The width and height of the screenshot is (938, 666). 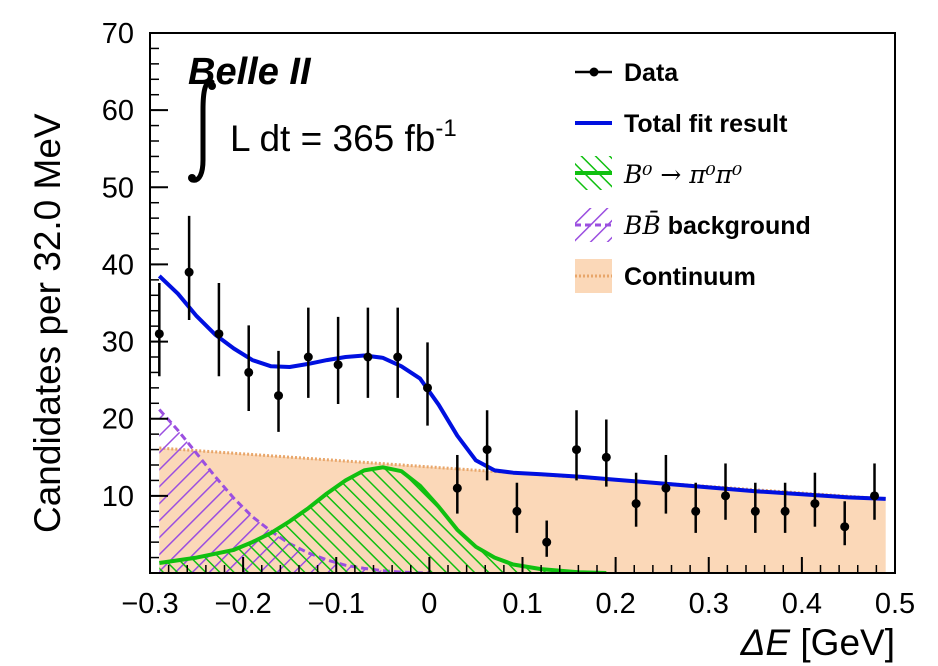 I want to click on y-tick-label: 70, so click(x=118, y=34).